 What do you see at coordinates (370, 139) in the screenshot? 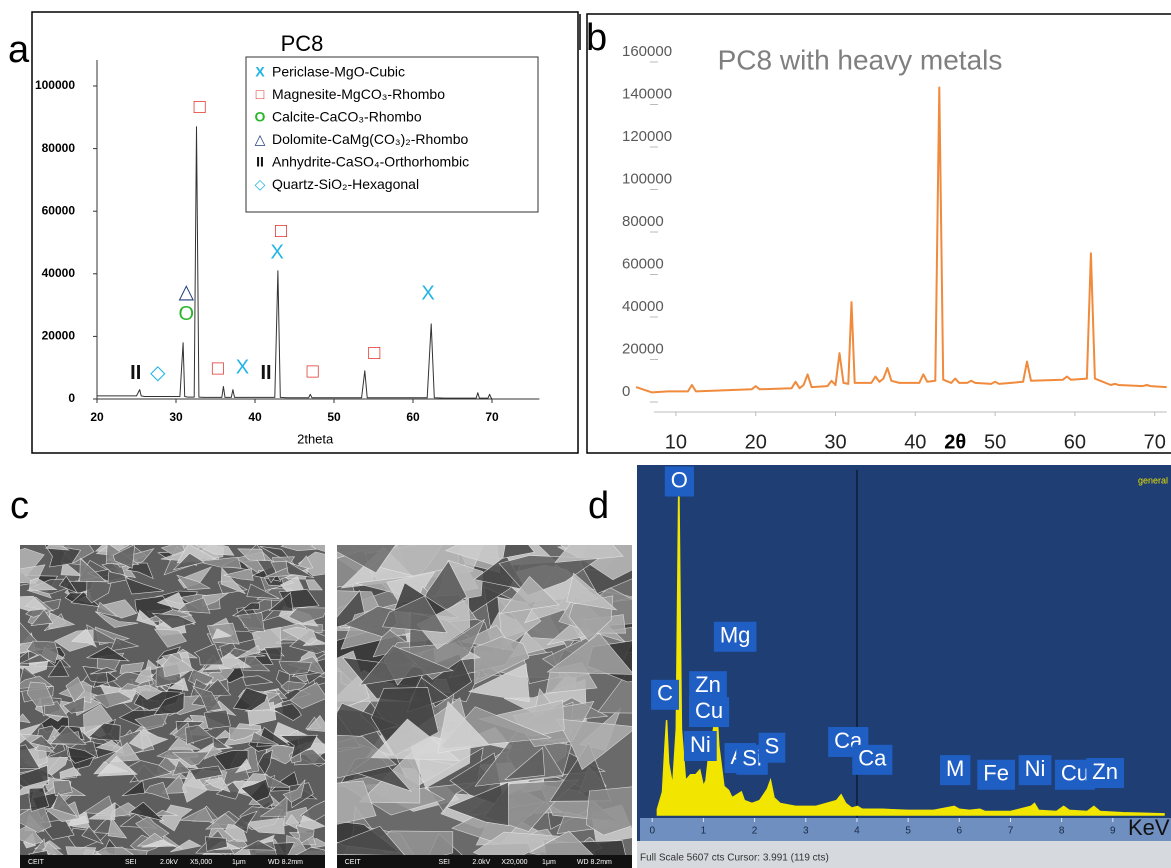
I see `legend-label: Dolomite-CaMg(CO₃)₂-Rhombo` at bounding box center [370, 139].